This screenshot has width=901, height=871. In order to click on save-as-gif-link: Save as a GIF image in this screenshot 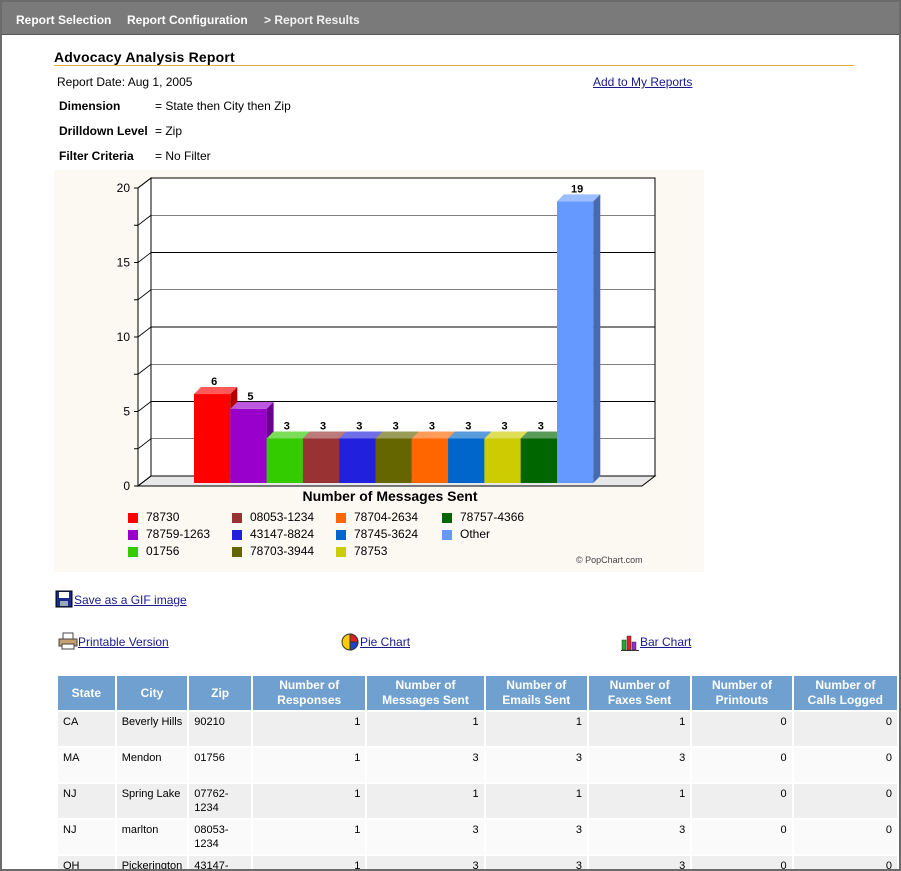, I will do `click(130, 600)`.